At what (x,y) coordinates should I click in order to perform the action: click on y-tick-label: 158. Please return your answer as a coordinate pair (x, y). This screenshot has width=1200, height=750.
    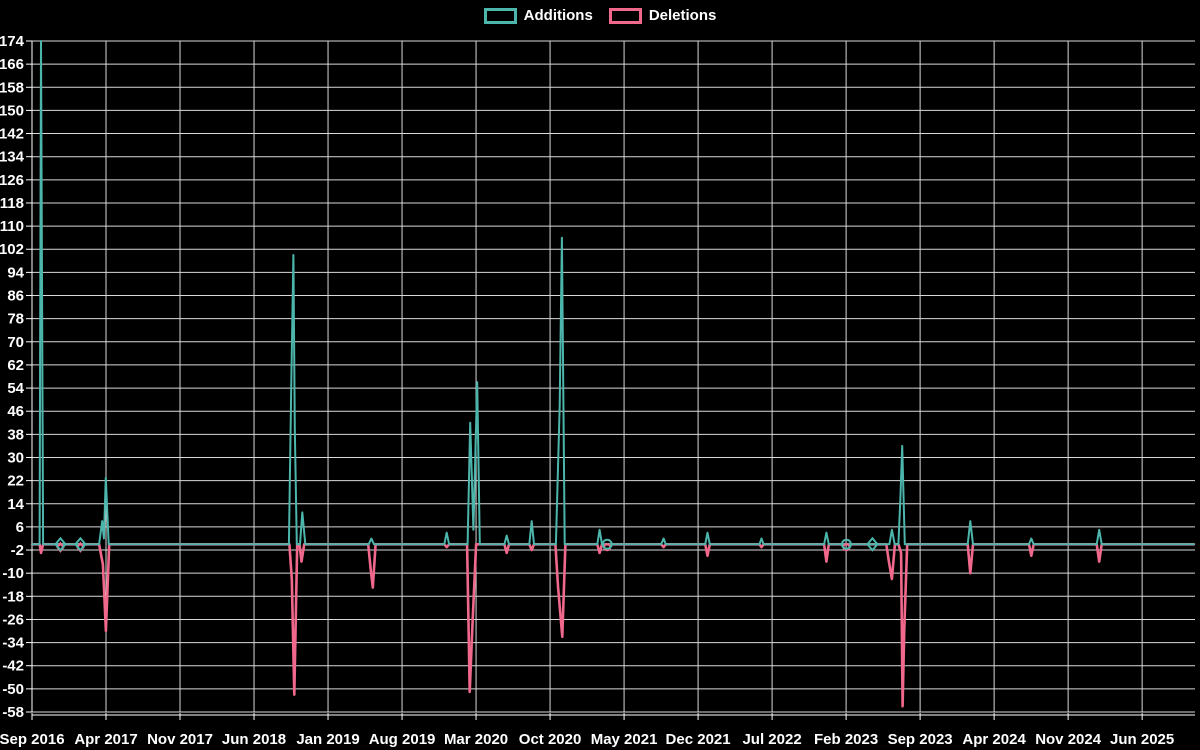
    Looking at the image, I should click on (12, 87).